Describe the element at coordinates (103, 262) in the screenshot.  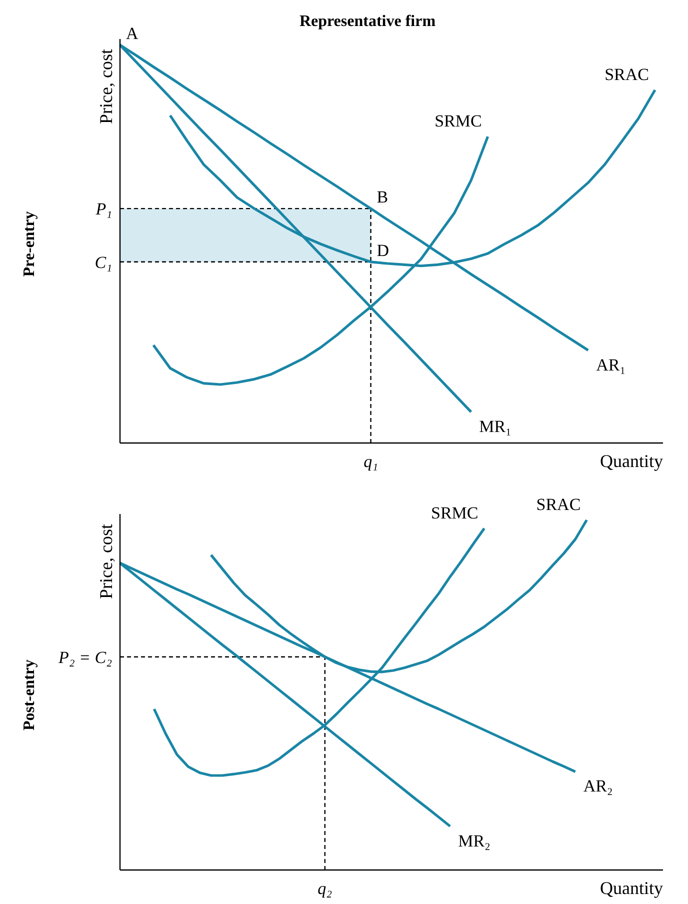
I see `ref-line-label: C₁` at that location.